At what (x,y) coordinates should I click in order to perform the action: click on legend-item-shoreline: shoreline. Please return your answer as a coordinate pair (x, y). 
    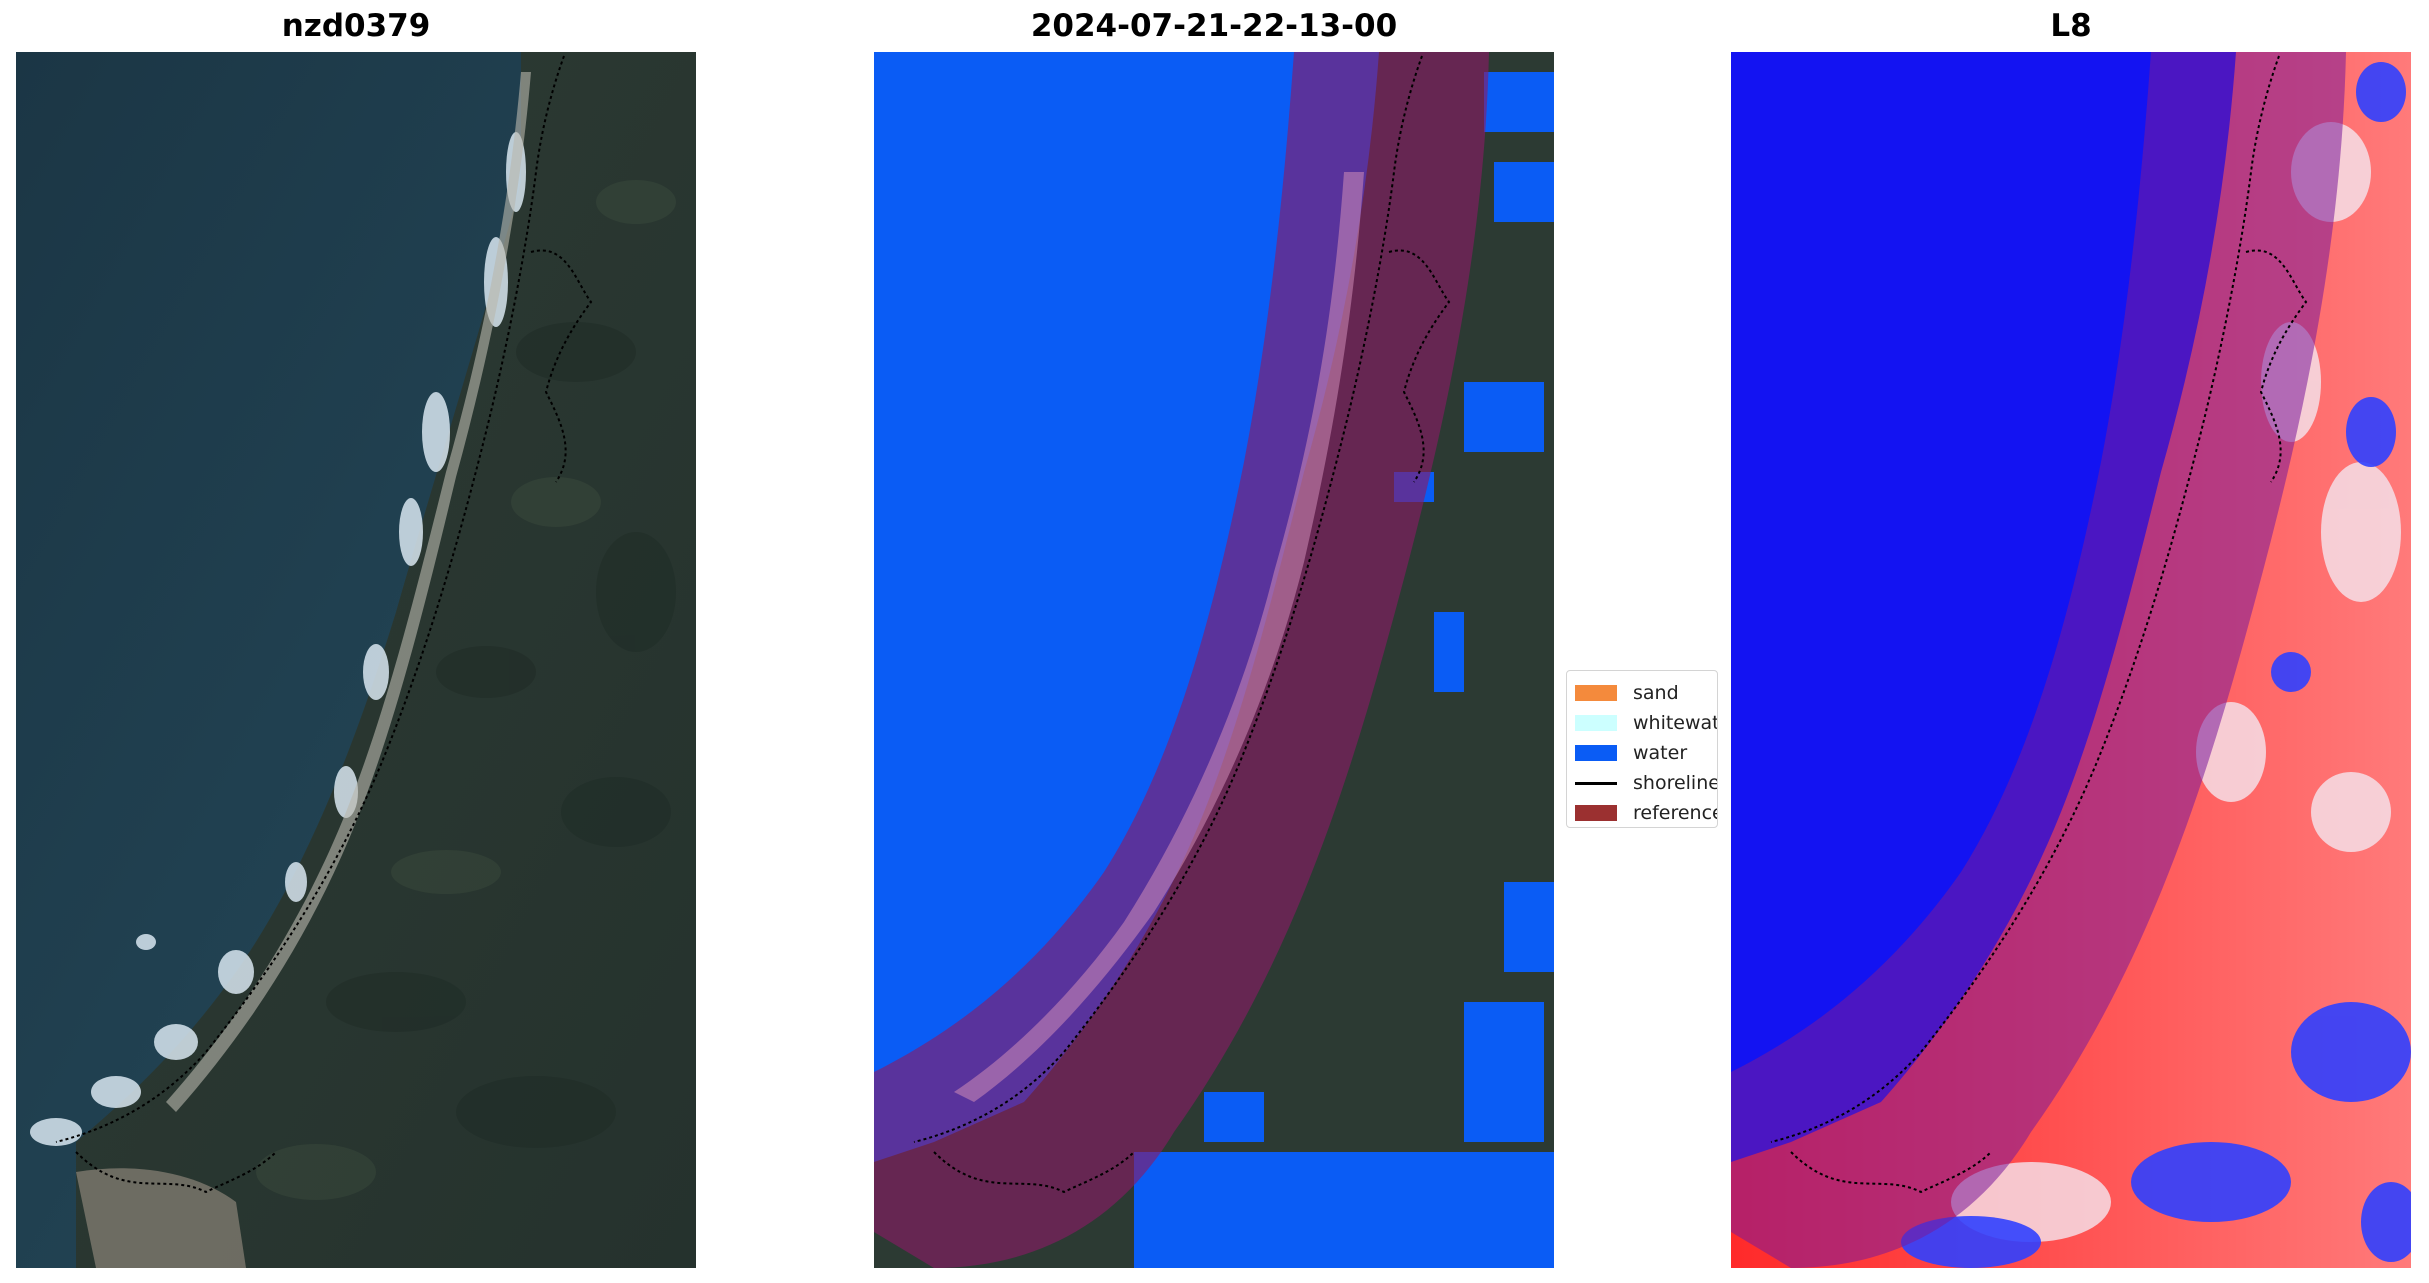
    Looking at the image, I should click on (1646, 783).